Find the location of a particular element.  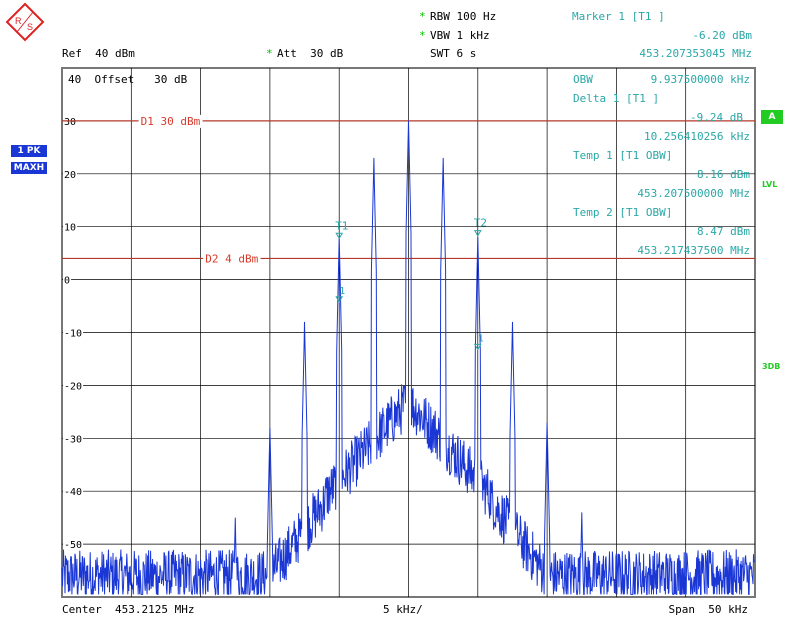

trace-mode-badge: 1 PK is located at coordinates (29, 151).